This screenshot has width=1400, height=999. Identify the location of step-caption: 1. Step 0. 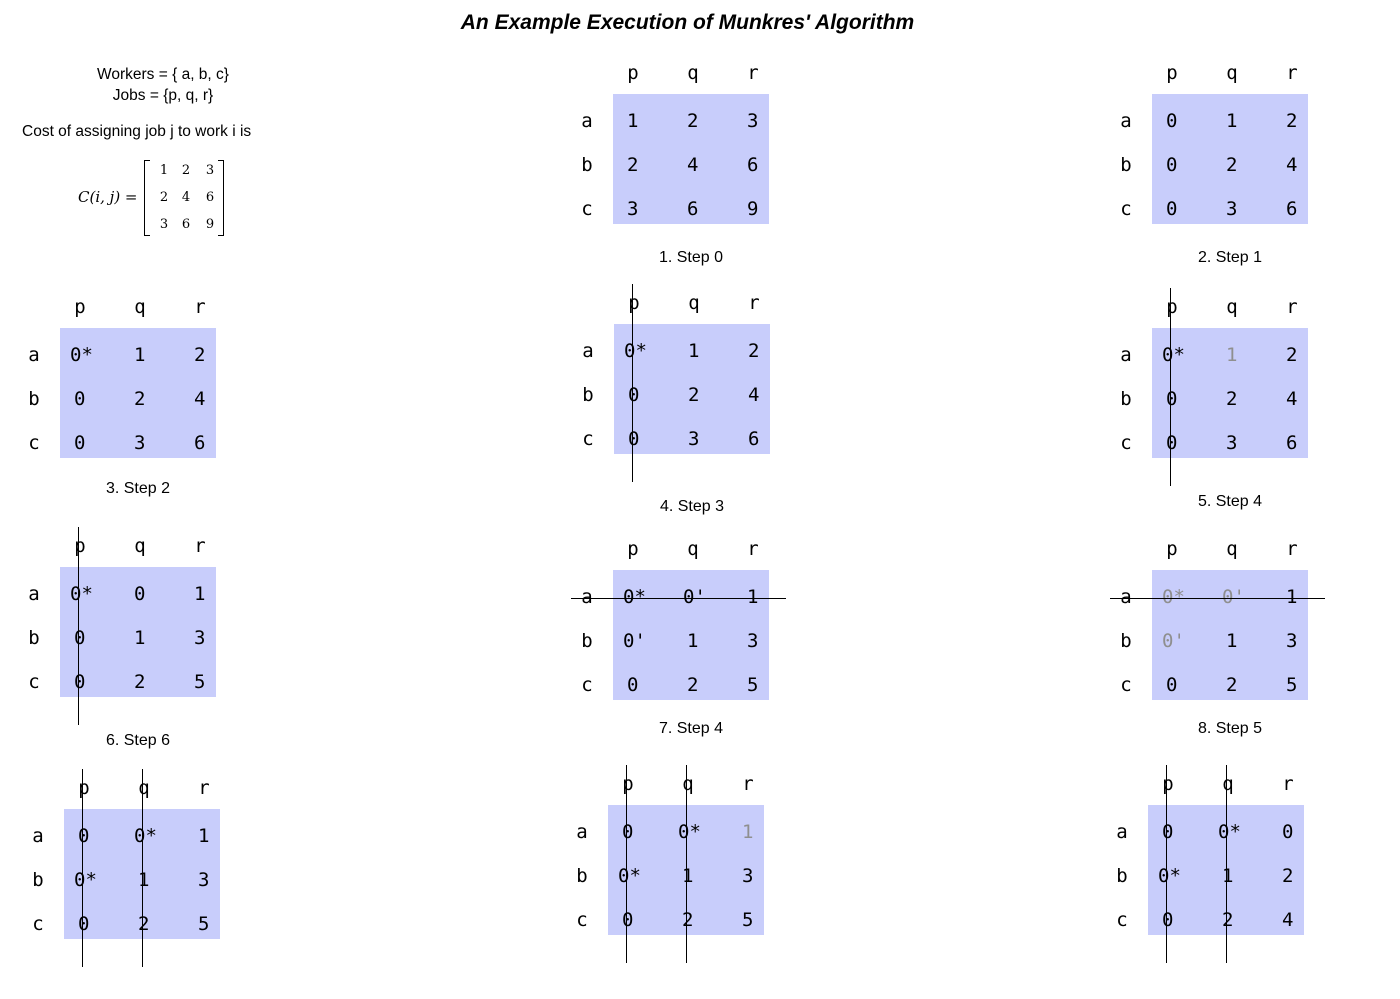
(691, 257).